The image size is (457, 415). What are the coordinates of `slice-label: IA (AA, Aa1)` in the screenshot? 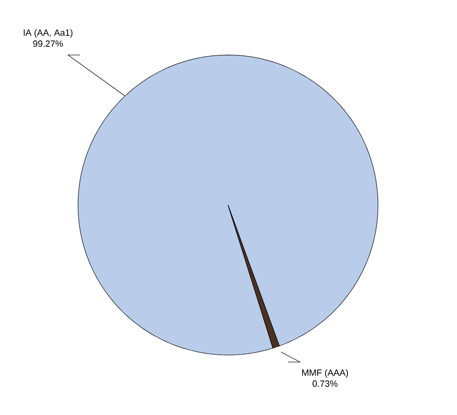 It's located at (48, 33).